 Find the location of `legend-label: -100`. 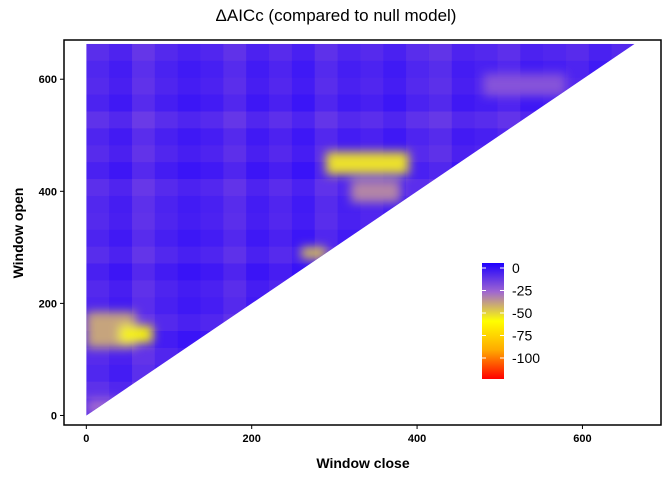

legend-label: -100 is located at coordinates (526, 358).